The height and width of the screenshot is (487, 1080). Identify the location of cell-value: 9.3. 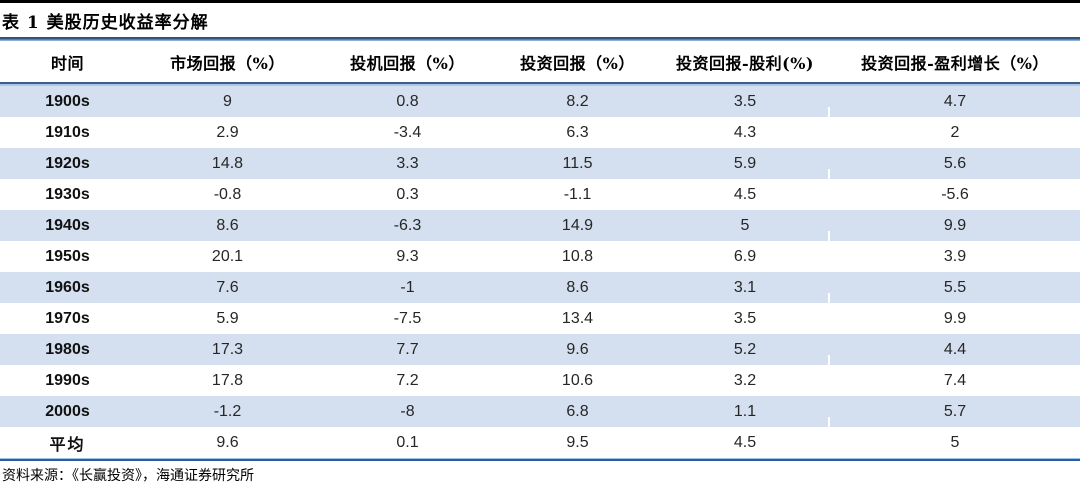
(407, 256).